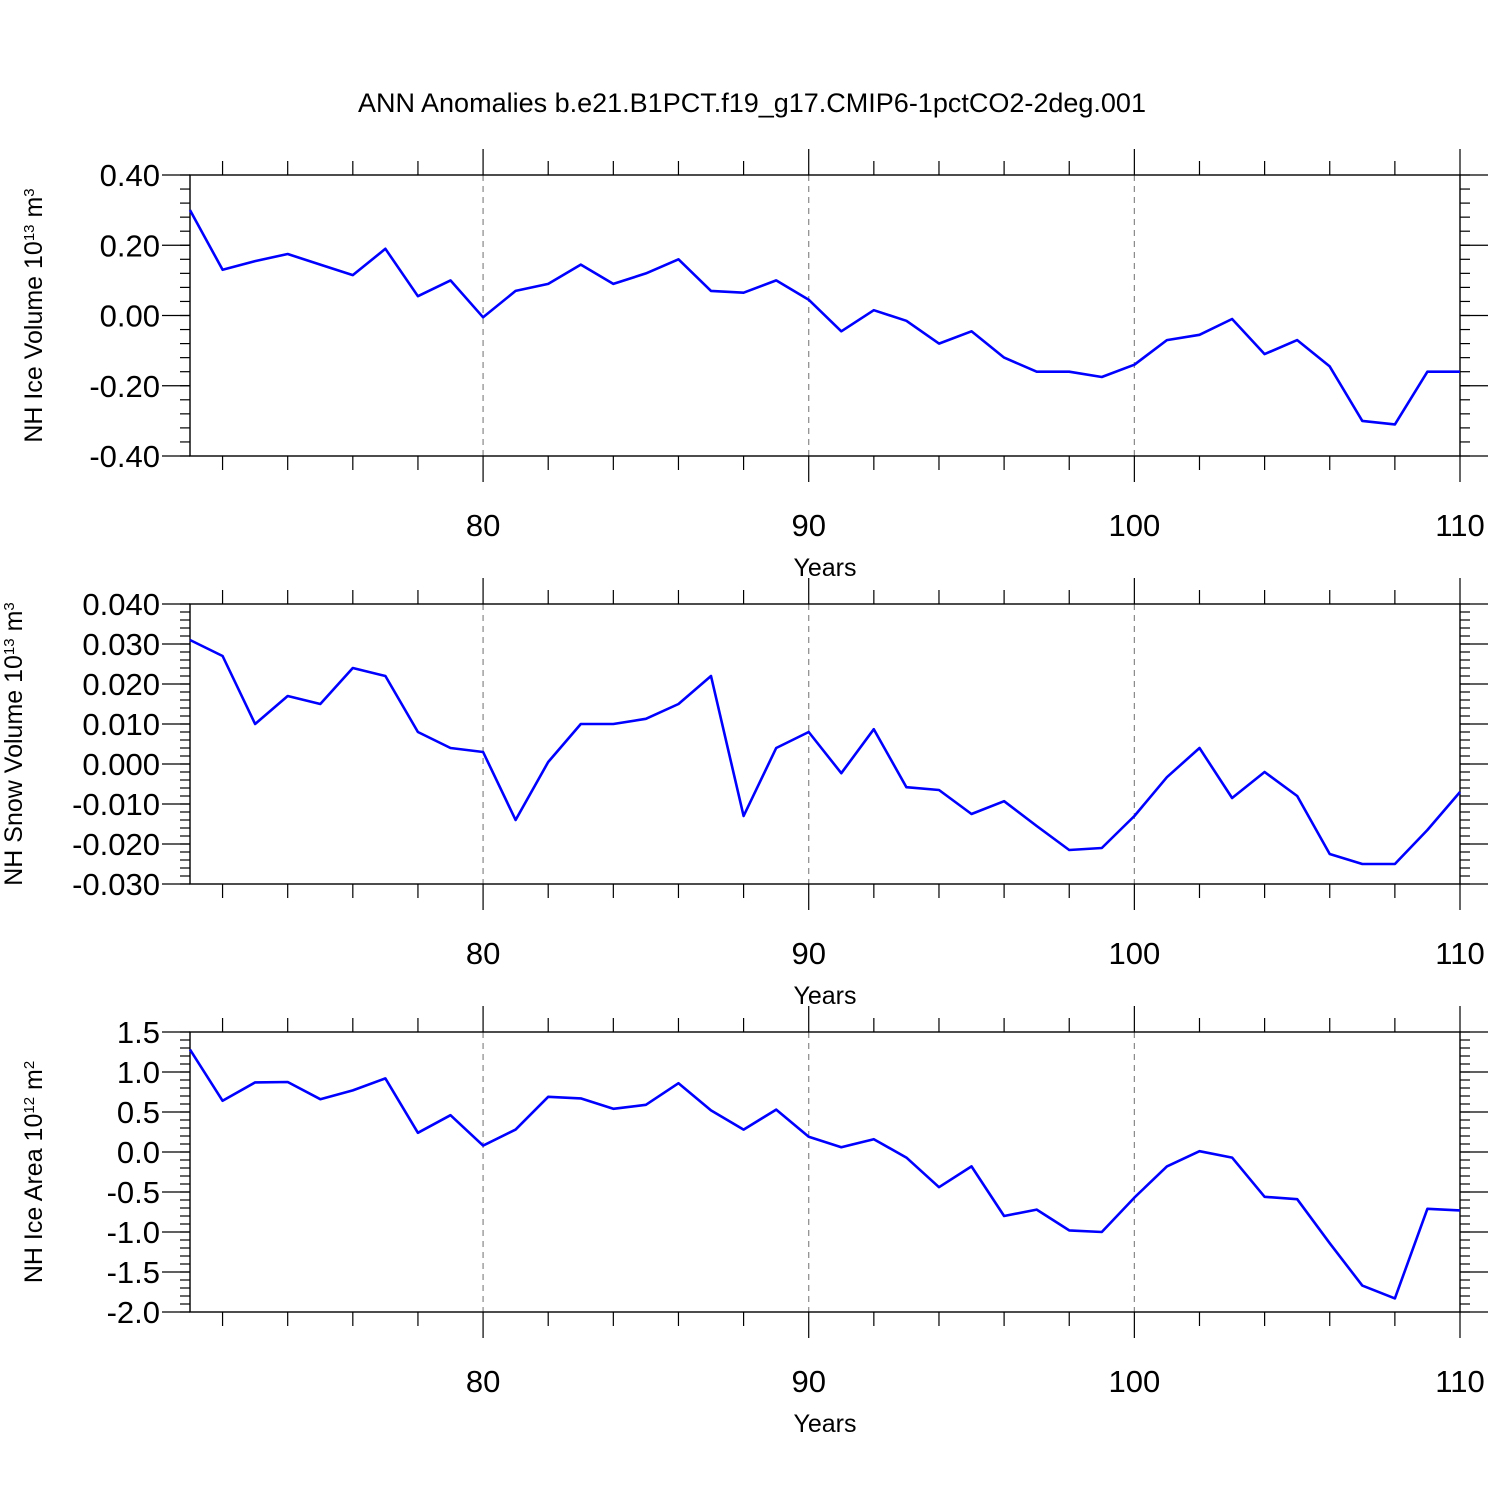 The width and height of the screenshot is (1500, 1500). Describe the element at coordinates (121, 764) in the screenshot. I see `y-tick-label: 0.000` at that location.